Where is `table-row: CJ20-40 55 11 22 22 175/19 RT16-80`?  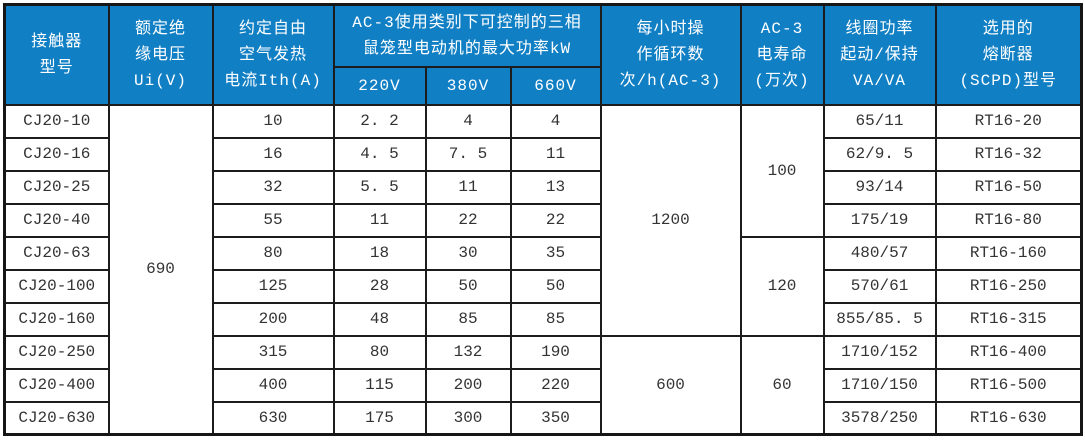
table-row: CJ20-40 55 11 22 22 175/19 RT16-80 is located at coordinates (543, 220).